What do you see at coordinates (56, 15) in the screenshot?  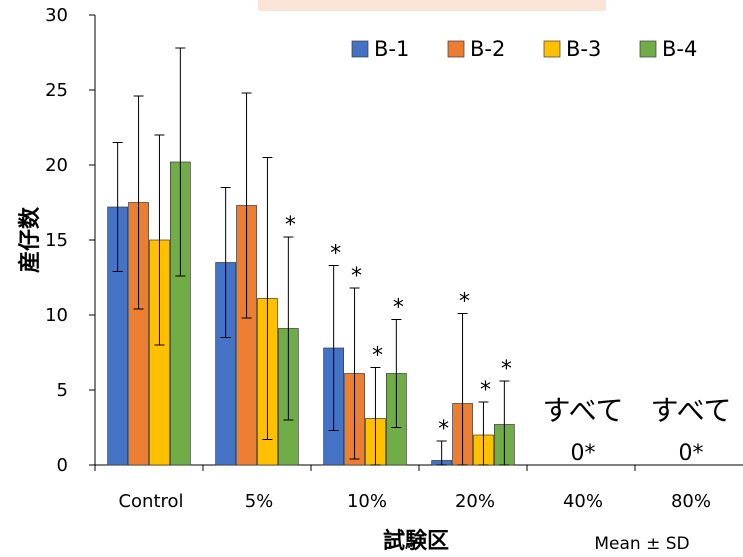 I see `y-tick-label: 30` at bounding box center [56, 15].